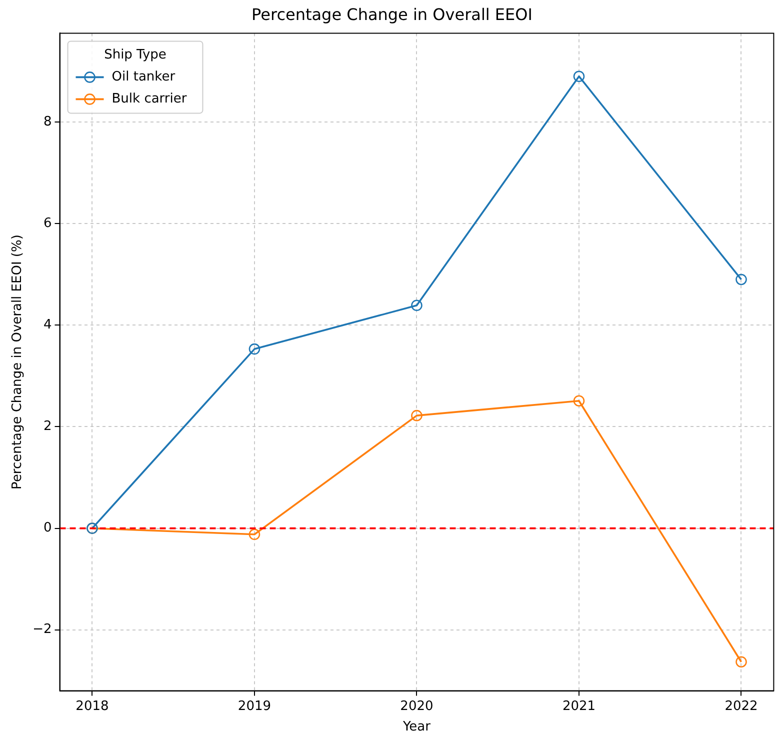  What do you see at coordinates (42, 630) in the screenshot?
I see `y-tick-label: −2` at bounding box center [42, 630].